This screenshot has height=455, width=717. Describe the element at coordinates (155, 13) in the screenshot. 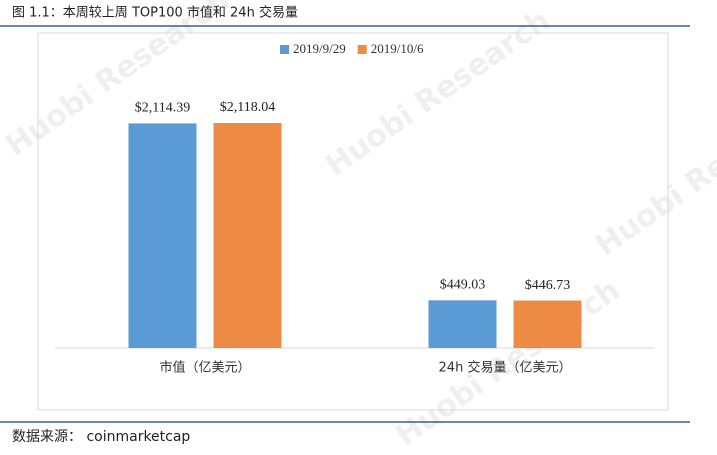

I see `figure-title: 图 1.1：本周较上周 TOP100 市值和 24h 交易量` at that location.